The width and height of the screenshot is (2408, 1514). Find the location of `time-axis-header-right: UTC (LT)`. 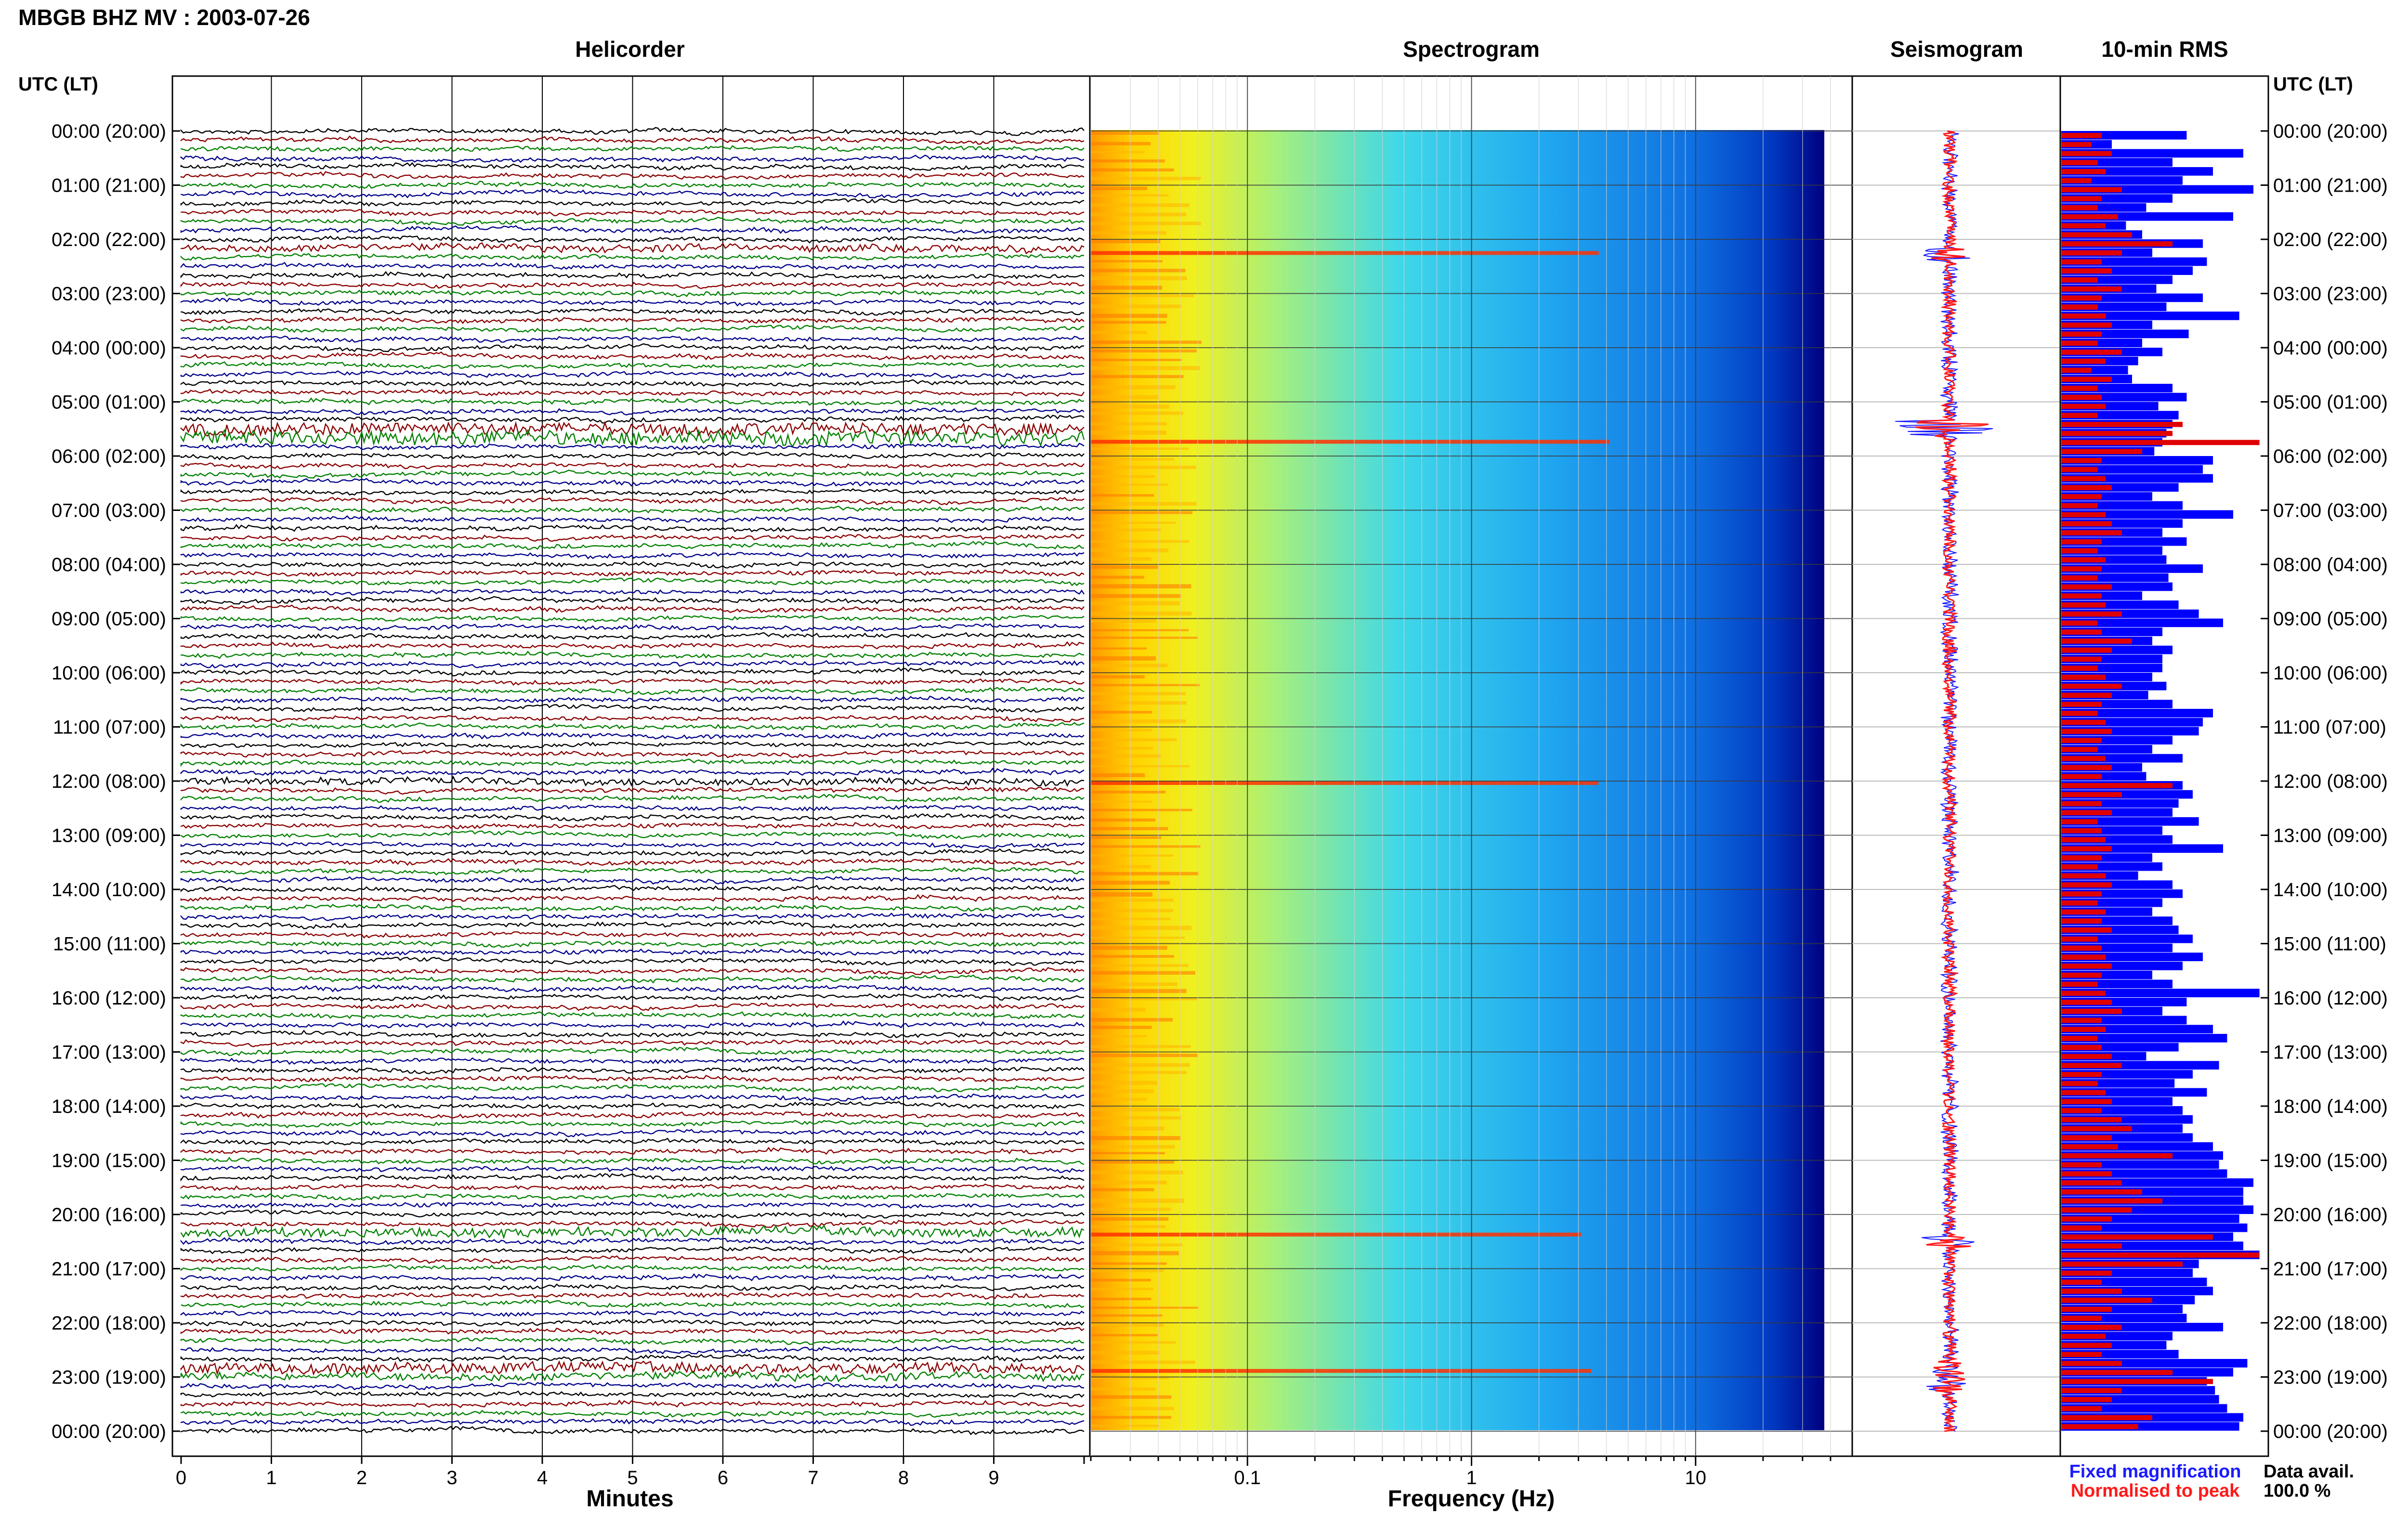

time-axis-header-right: UTC (LT) is located at coordinates (2313, 84).